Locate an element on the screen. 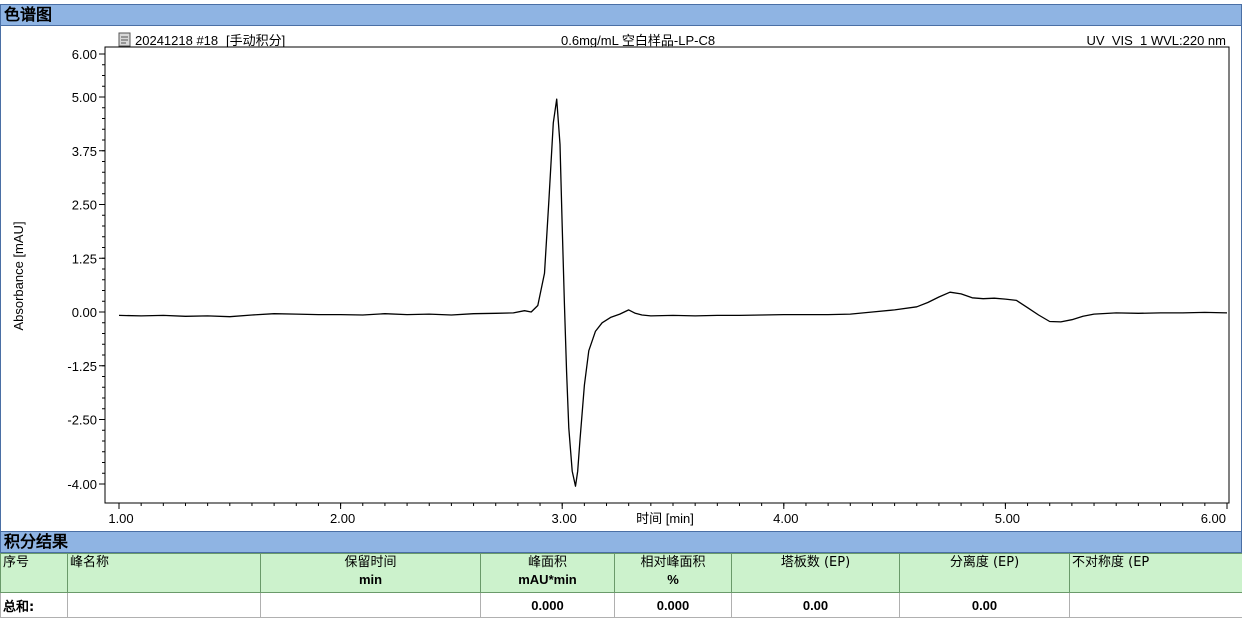 This screenshot has height=618, width=1242. x-tick-label: 1.00 is located at coordinates (120, 518).